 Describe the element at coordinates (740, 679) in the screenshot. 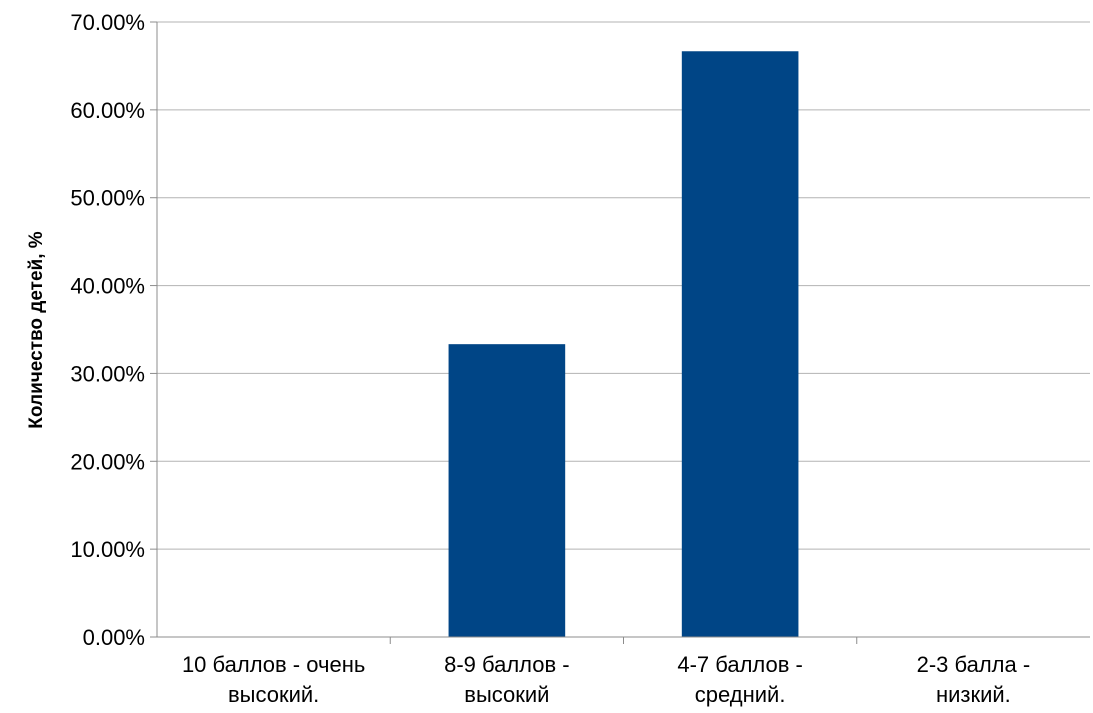

I see `x-category-label: 4-7 баллов -средний.` at that location.